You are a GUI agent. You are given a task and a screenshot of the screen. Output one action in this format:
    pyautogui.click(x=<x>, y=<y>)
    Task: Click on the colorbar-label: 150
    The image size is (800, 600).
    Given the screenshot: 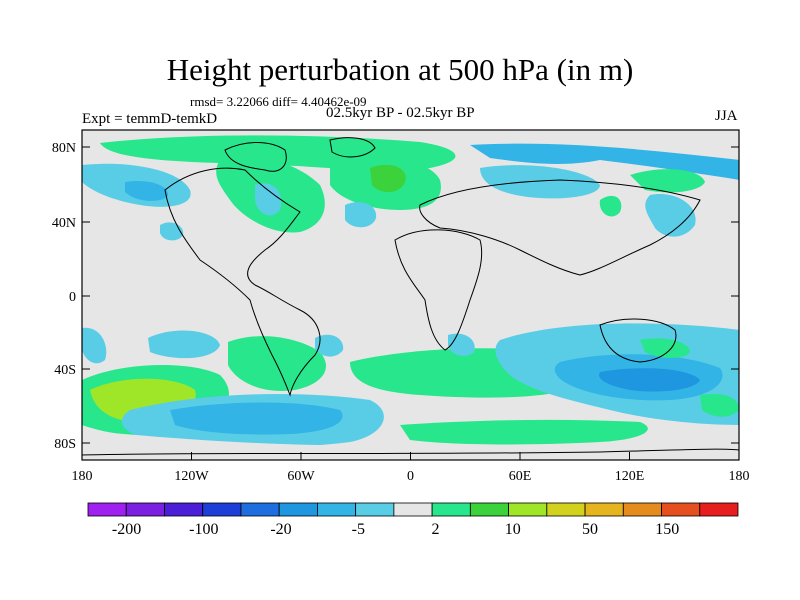 What is the action you would take?
    pyautogui.click(x=667, y=529)
    